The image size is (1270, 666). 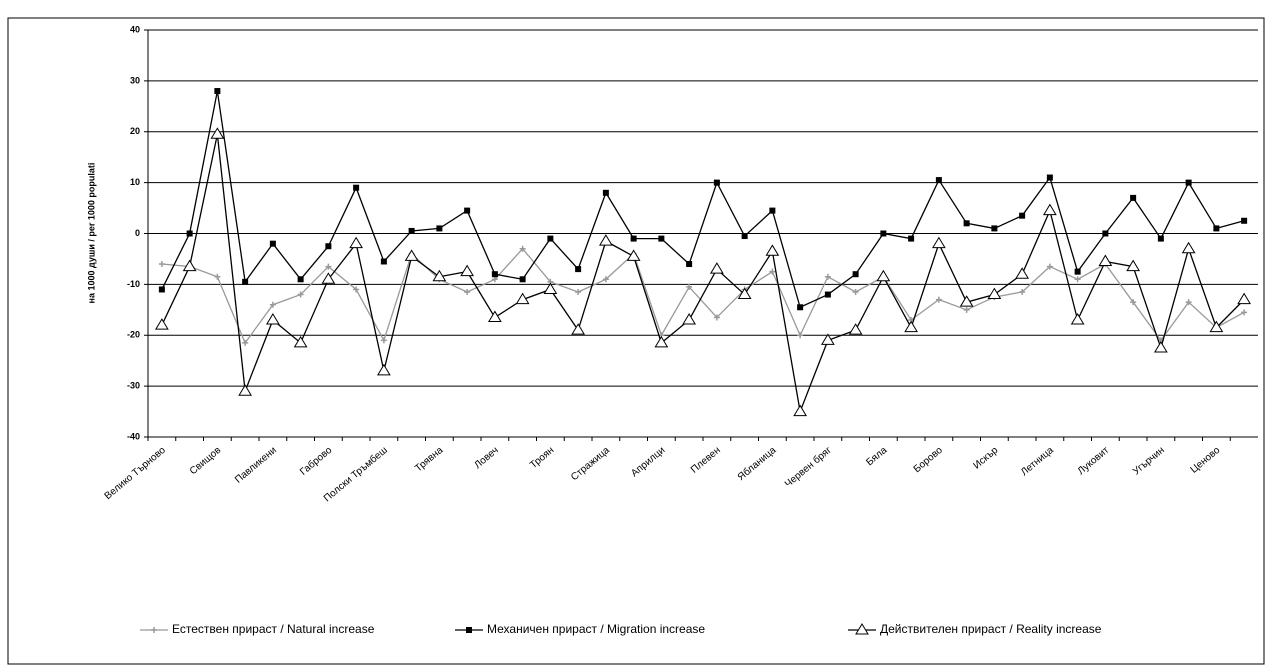 What do you see at coordinates (133, 335) in the screenshot?
I see `y-tick-label: -20` at bounding box center [133, 335].